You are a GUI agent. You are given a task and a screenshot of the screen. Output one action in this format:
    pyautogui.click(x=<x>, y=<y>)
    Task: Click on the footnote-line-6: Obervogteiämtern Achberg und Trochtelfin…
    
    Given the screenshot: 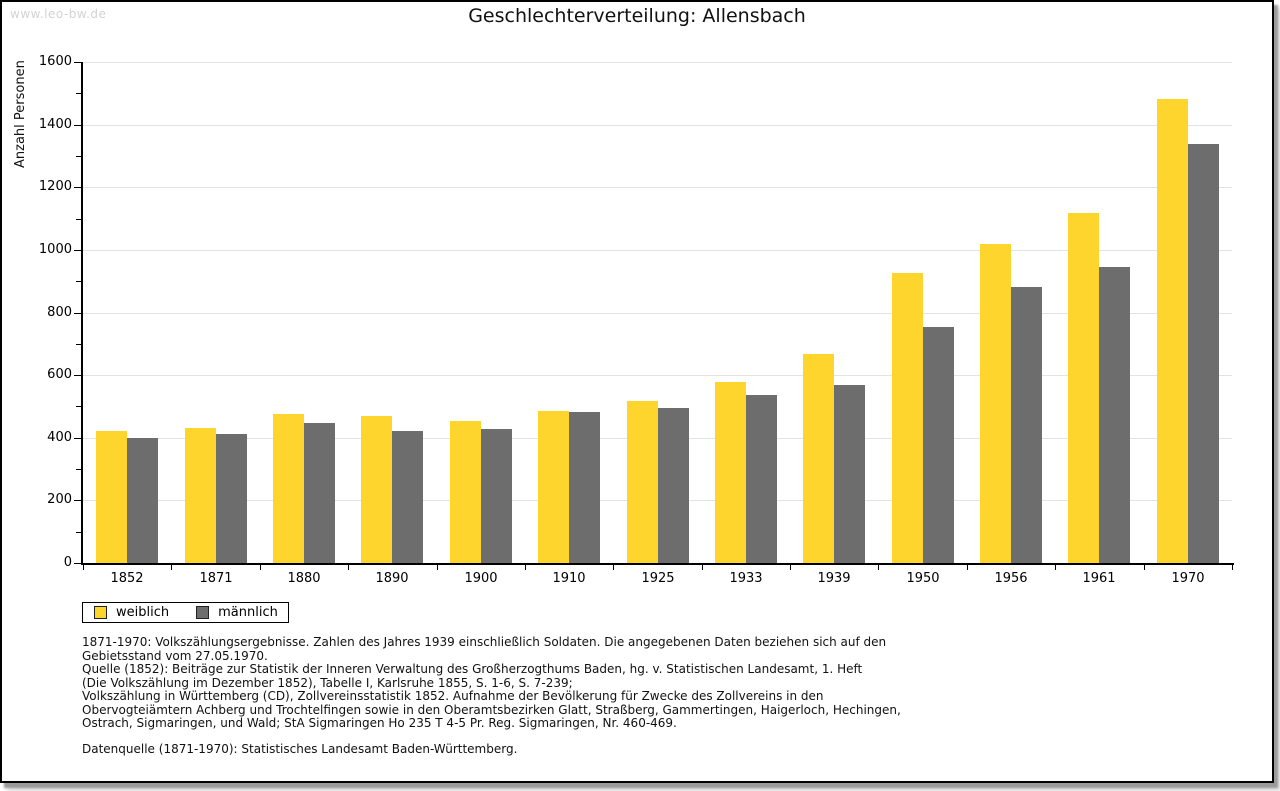 What is the action you would take?
    pyautogui.click(x=491, y=709)
    